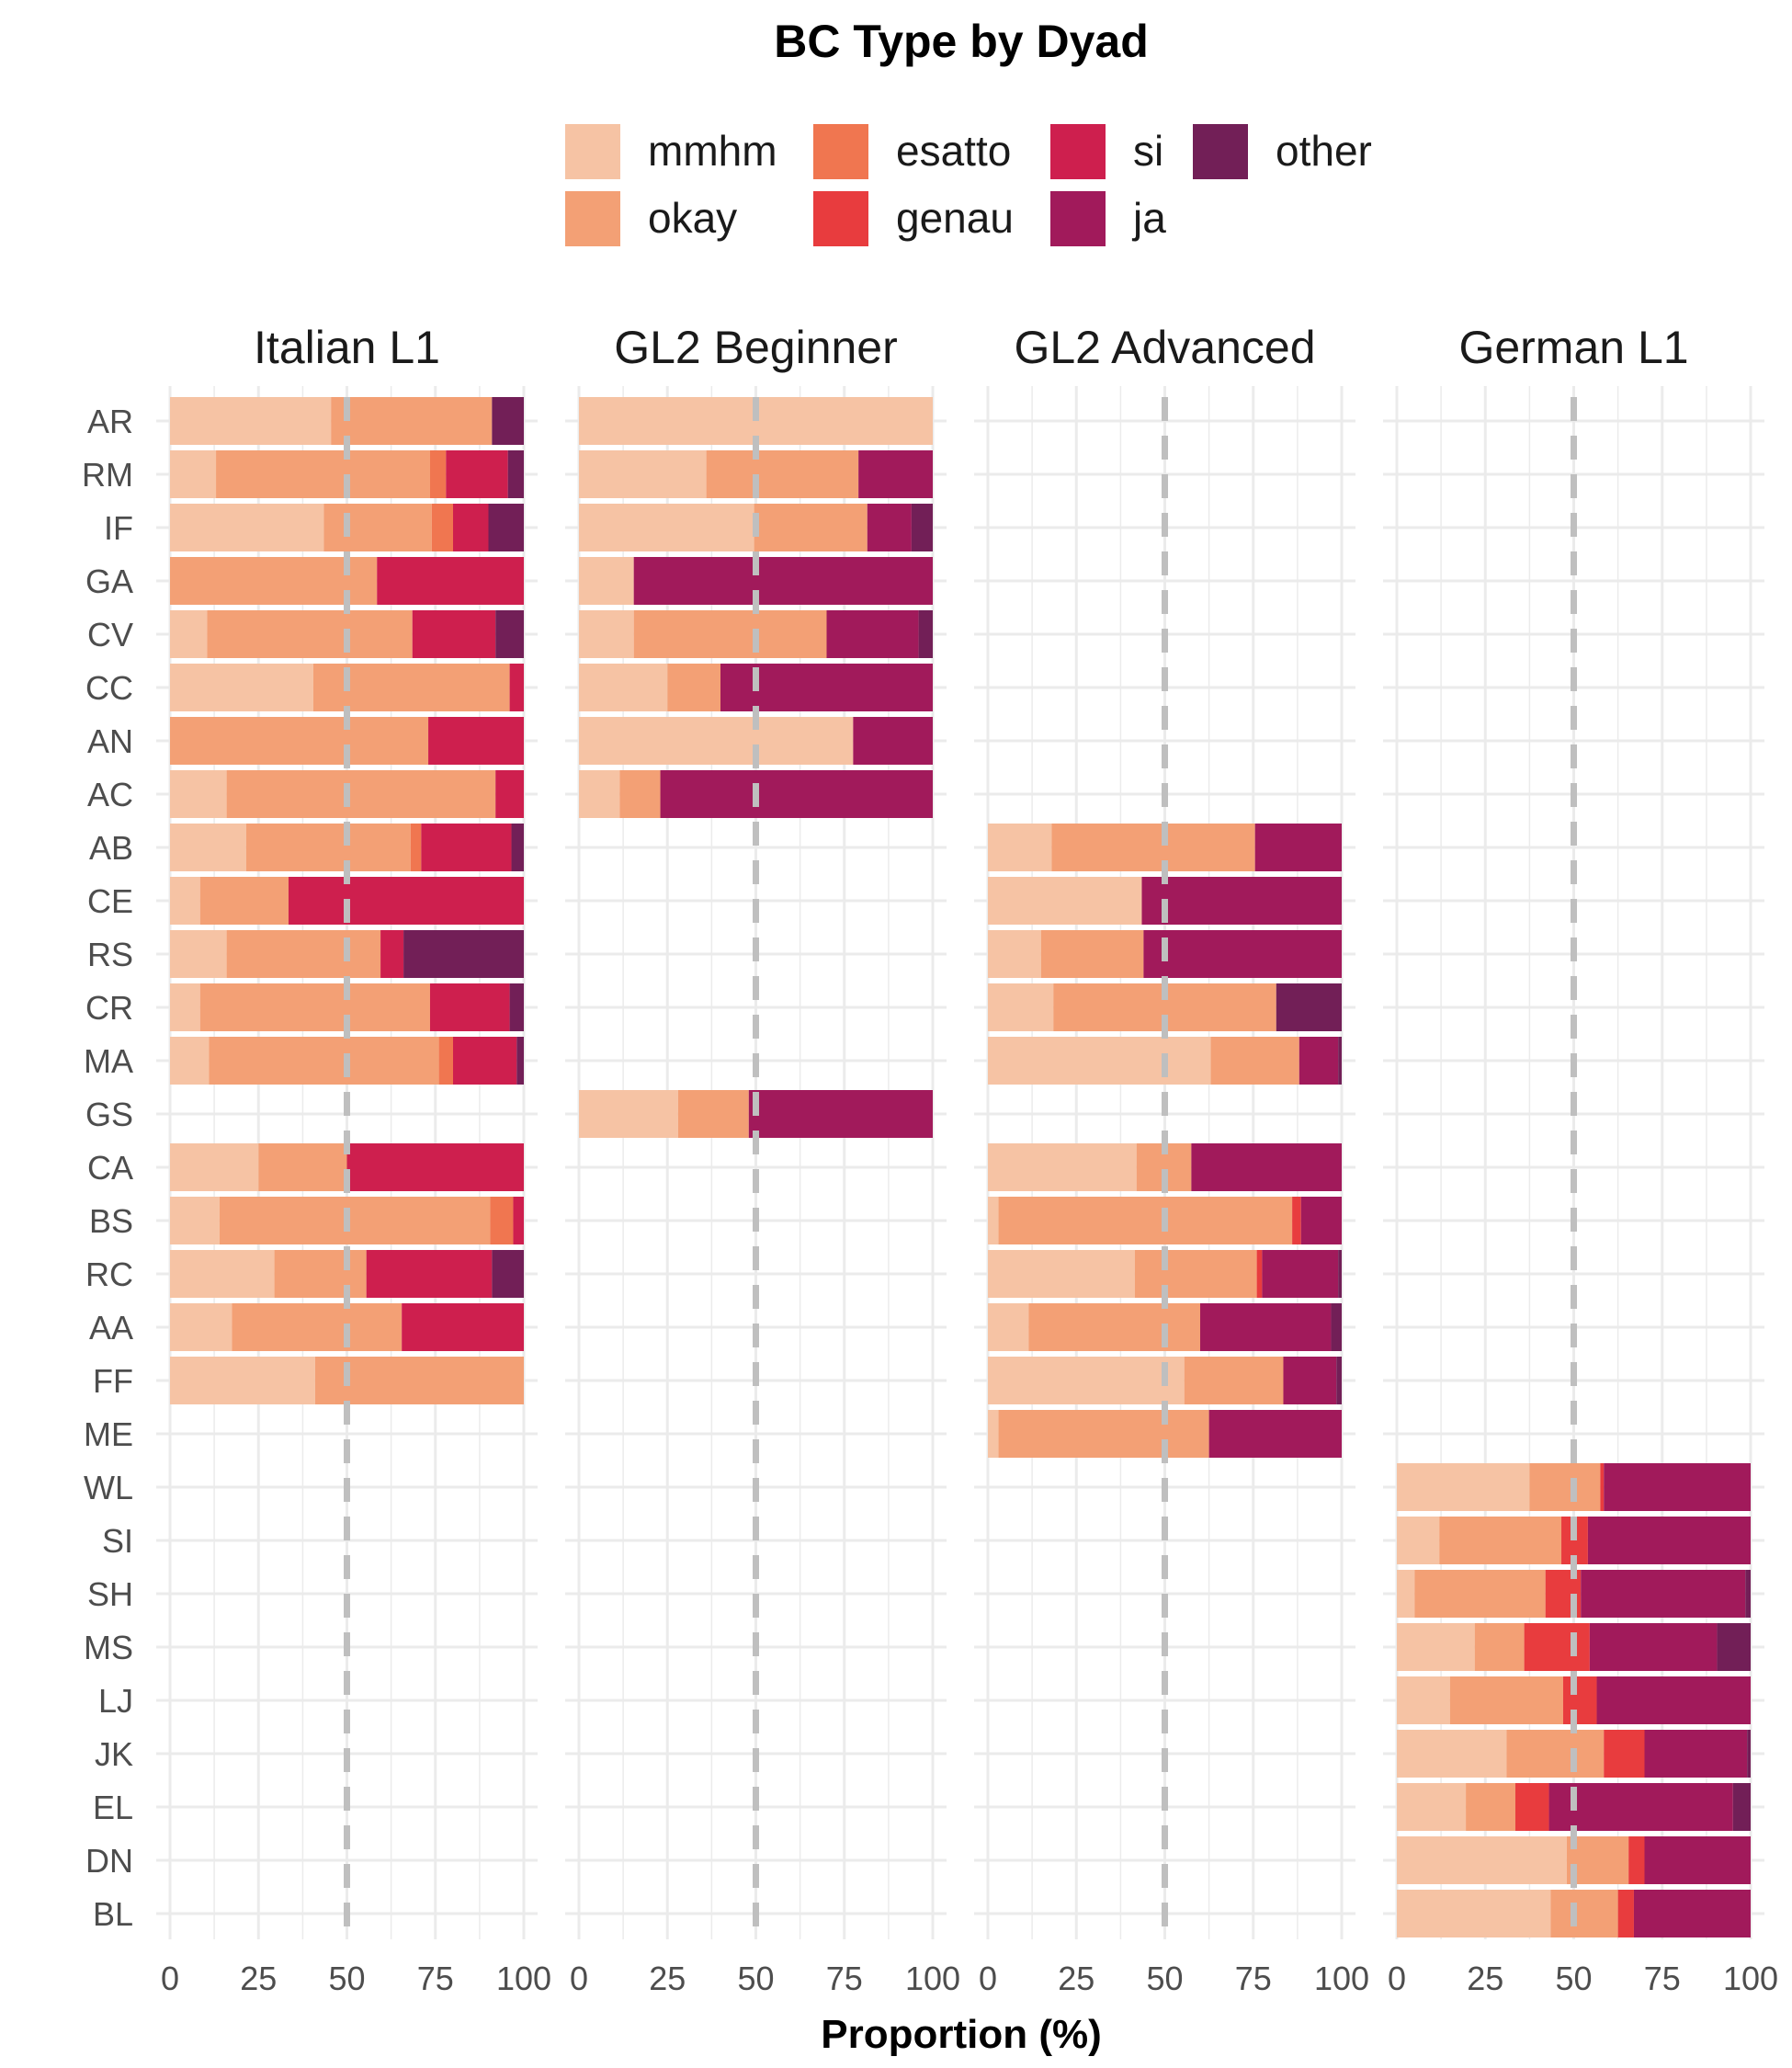  I want to click on bar-FF-mmhm, so click(242, 1380).